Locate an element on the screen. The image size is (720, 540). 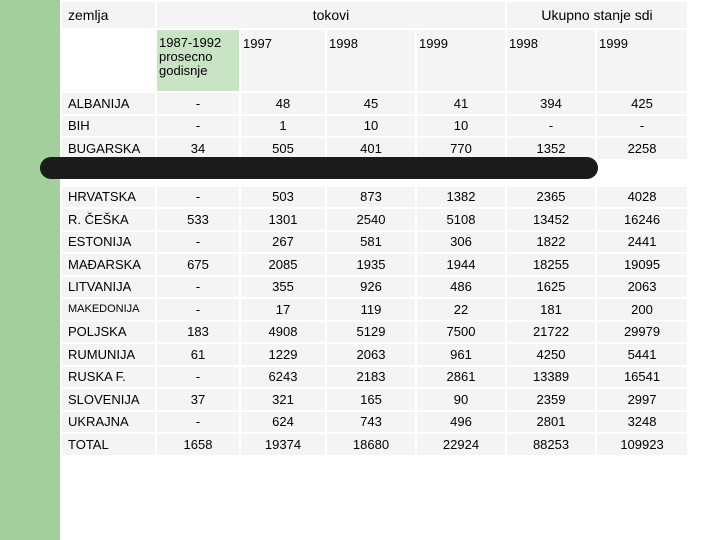
country-cell: POLJSKA is located at coordinates (108, 332).